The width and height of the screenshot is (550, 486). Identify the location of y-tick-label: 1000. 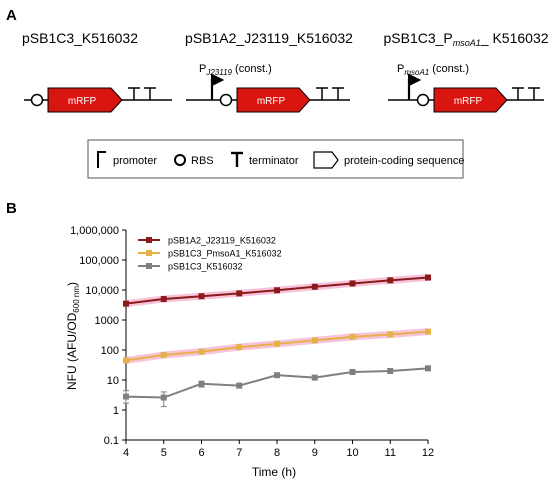
(107, 321).